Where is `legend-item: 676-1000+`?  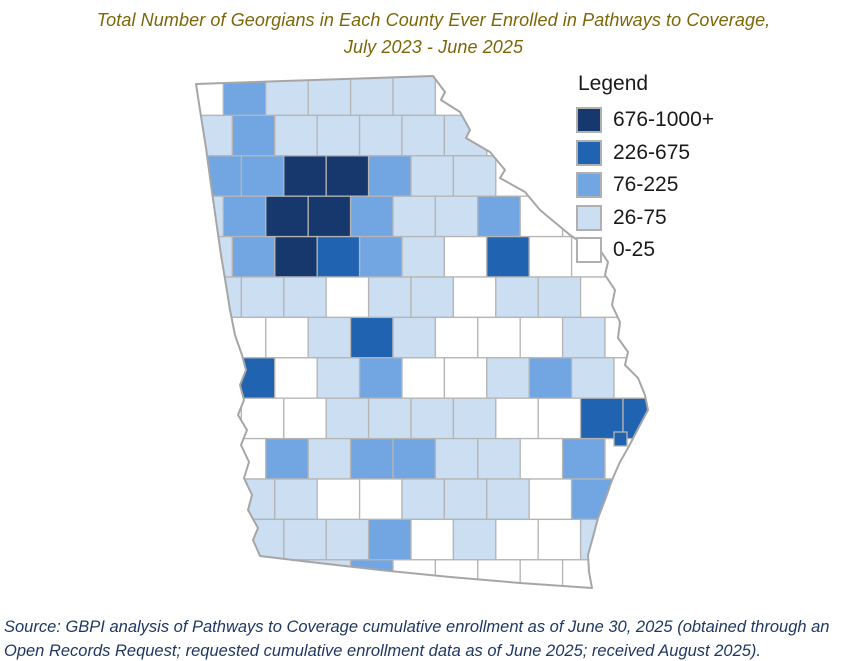
legend-item: 676-1000+ is located at coordinates (645, 120).